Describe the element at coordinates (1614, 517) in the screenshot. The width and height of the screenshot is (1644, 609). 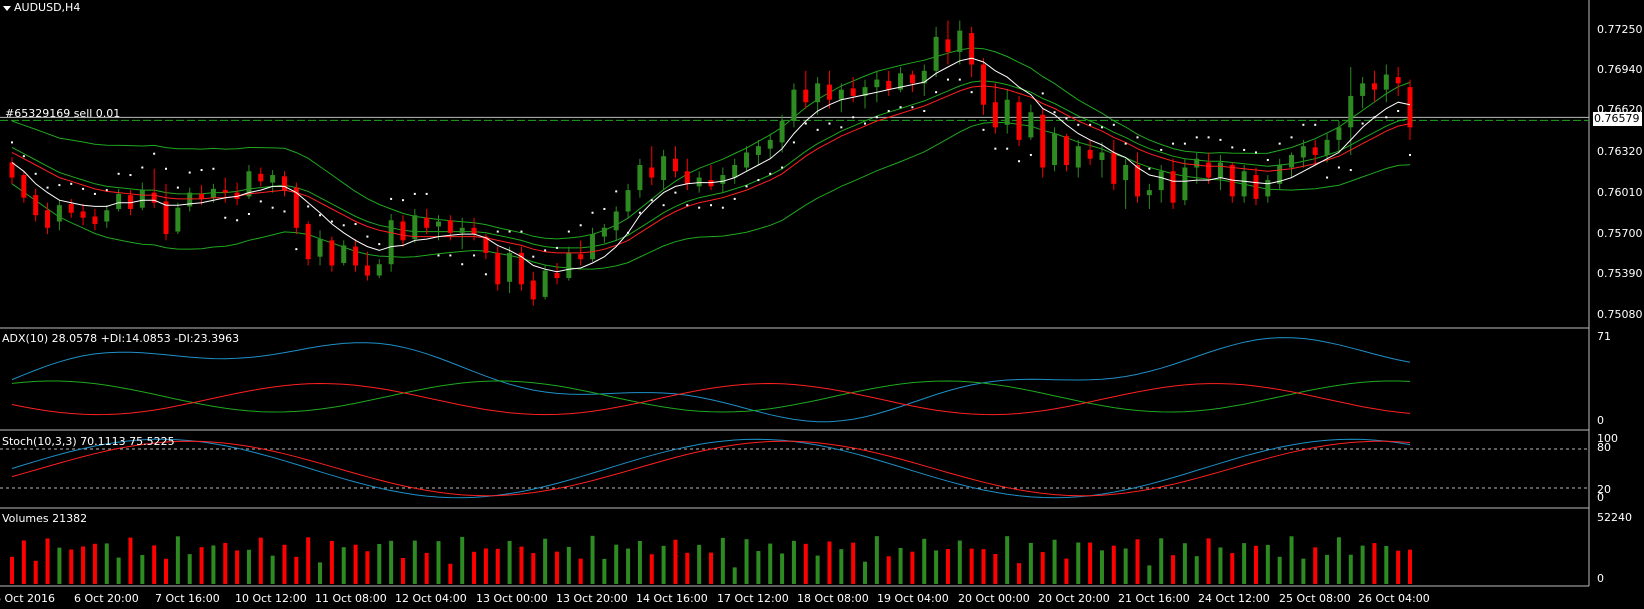
I see `volume-axis-max: 52240` at that location.